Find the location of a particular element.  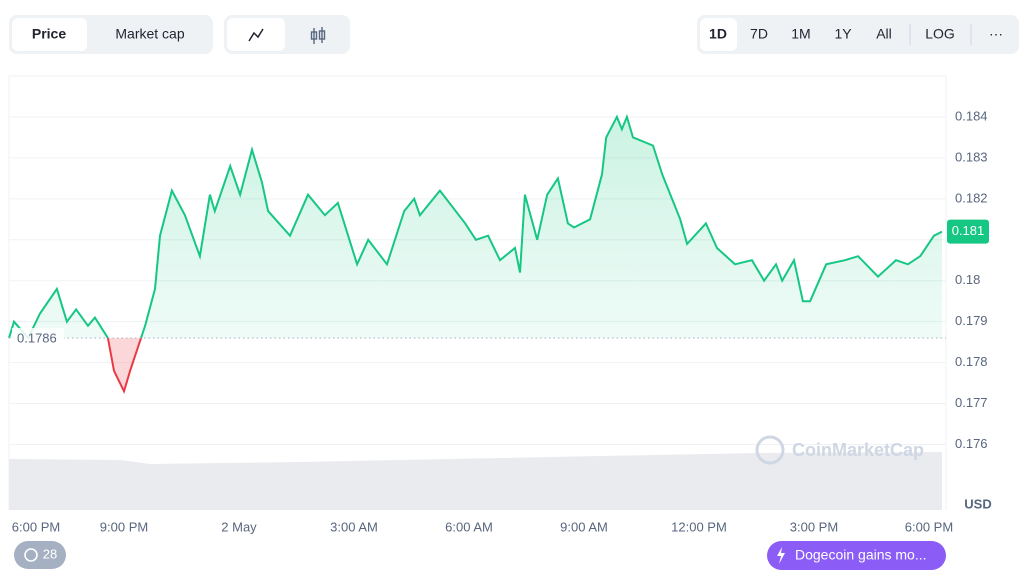

volume-area is located at coordinates (475, 481).